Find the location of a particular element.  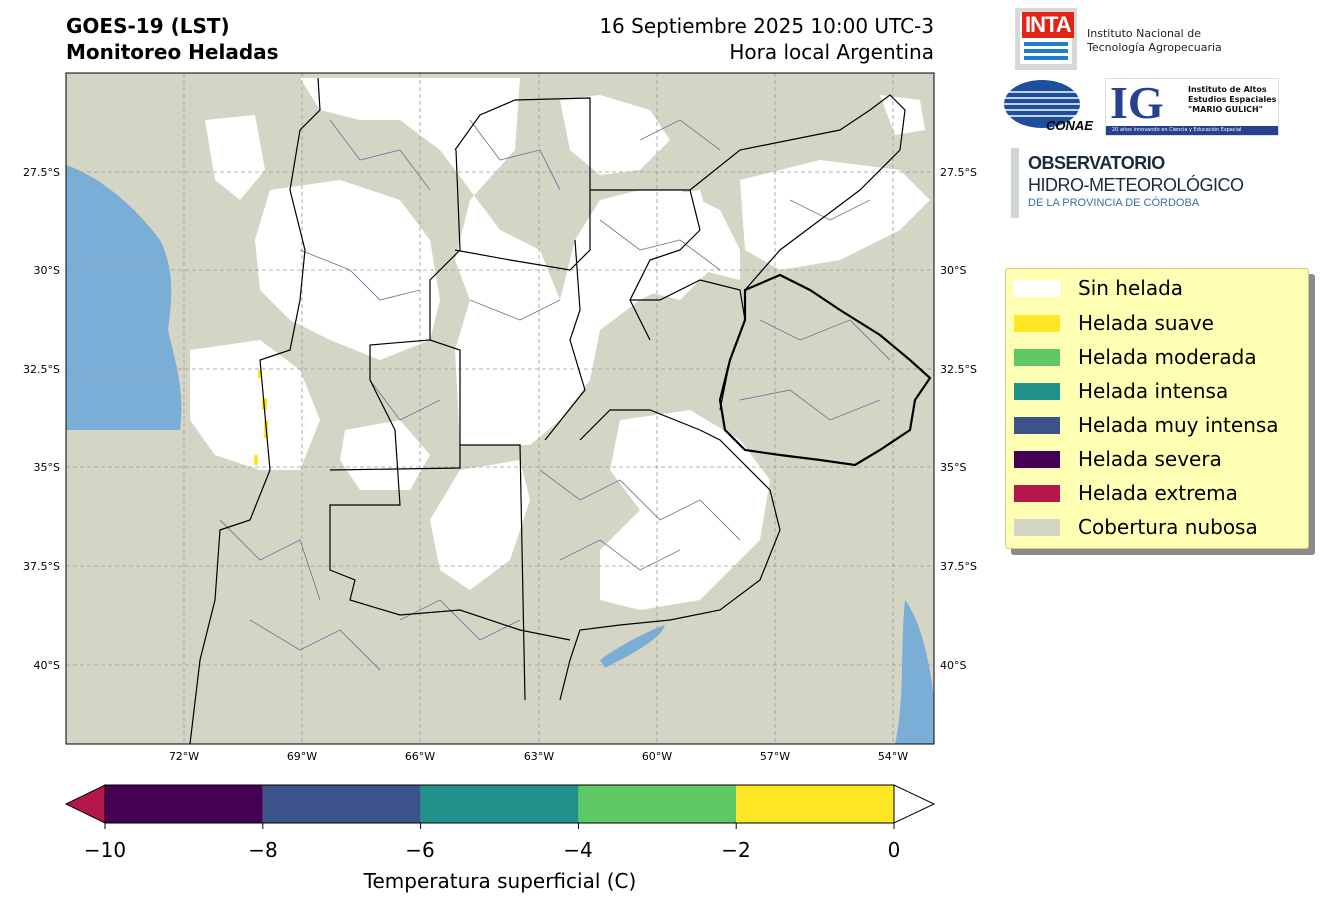

clear-sky-ocean-east is located at coordinates (914, 672).